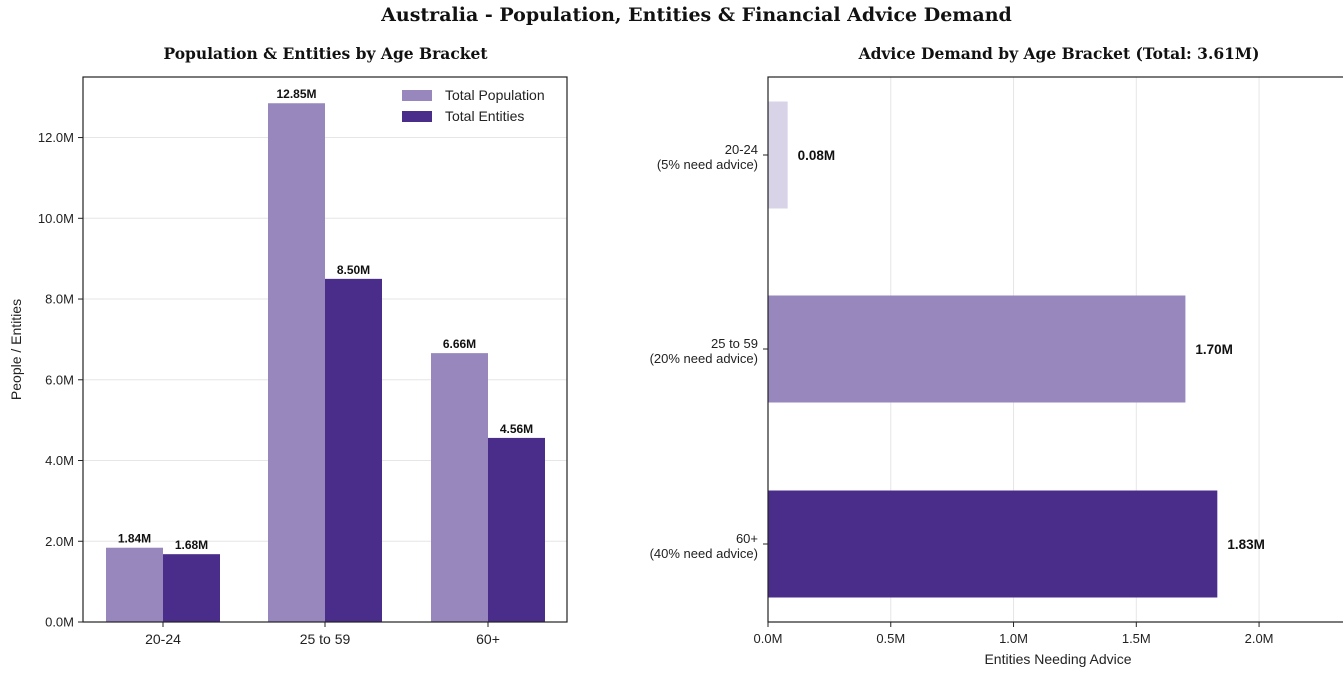  What do you see at coordinates (59, 622) in the screenshot?
I see `left-ytick-label: 0.0M` at bounding box center [59, 622].